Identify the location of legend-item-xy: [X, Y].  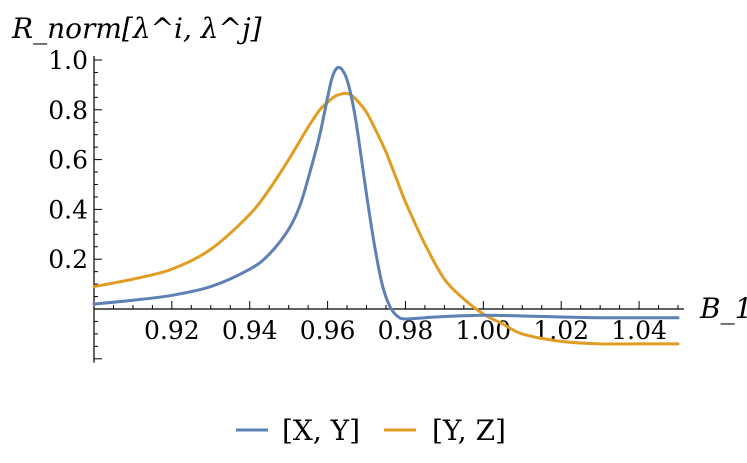
(298, 430).